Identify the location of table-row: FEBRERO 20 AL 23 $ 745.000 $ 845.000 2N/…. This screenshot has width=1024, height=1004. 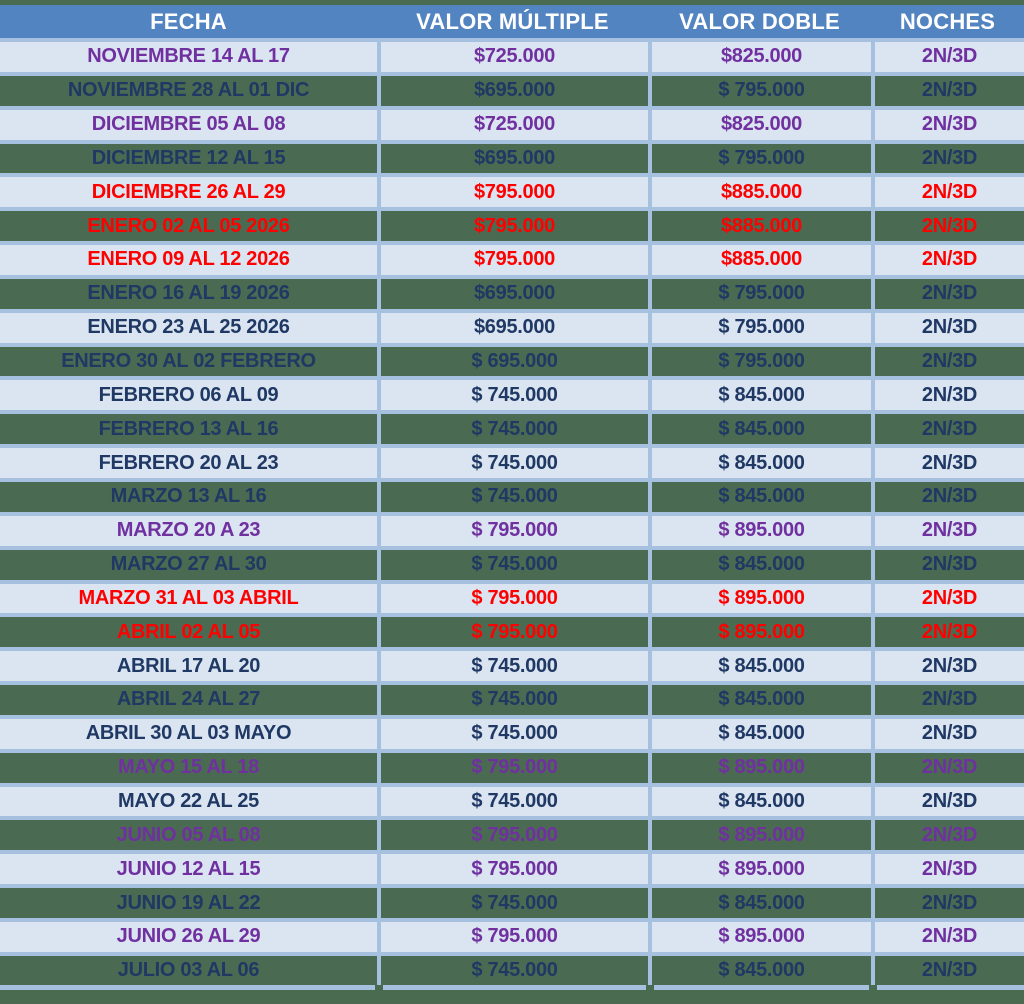
(512, 465).